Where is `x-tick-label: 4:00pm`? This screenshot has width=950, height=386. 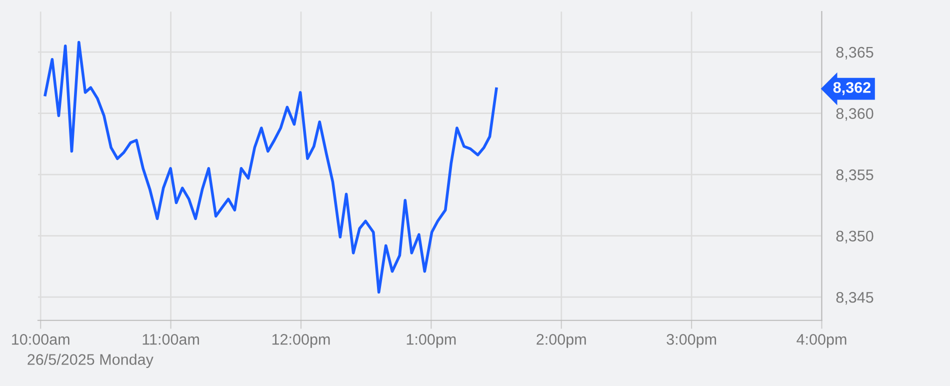
x-tick-label: 4:00pm is located at coordinates (821, 341).